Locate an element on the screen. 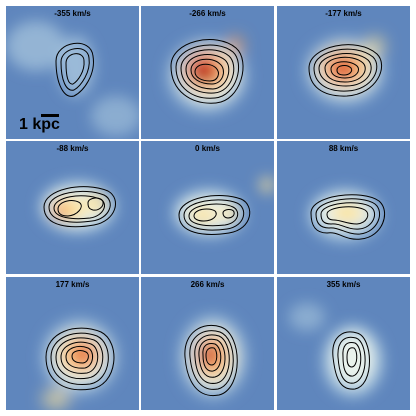 The height and width of the screenshot is (416, 416). channel-panel-minus-177: -177 km/s is located at coordinates (343, 72).